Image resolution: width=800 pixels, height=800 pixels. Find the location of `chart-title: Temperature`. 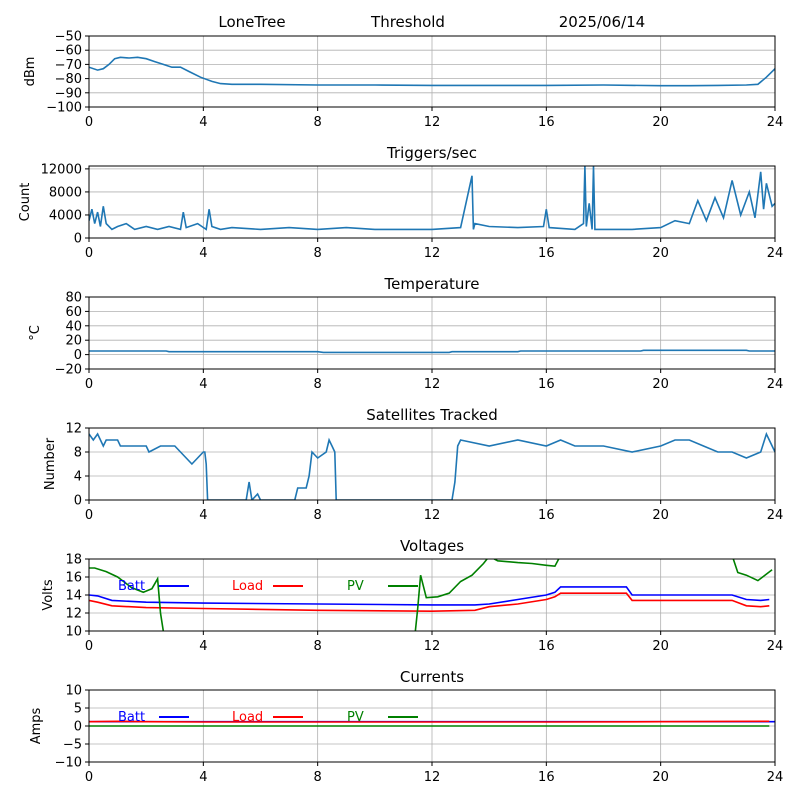

chart-title: Temperature is located at coordinates (431, 284).